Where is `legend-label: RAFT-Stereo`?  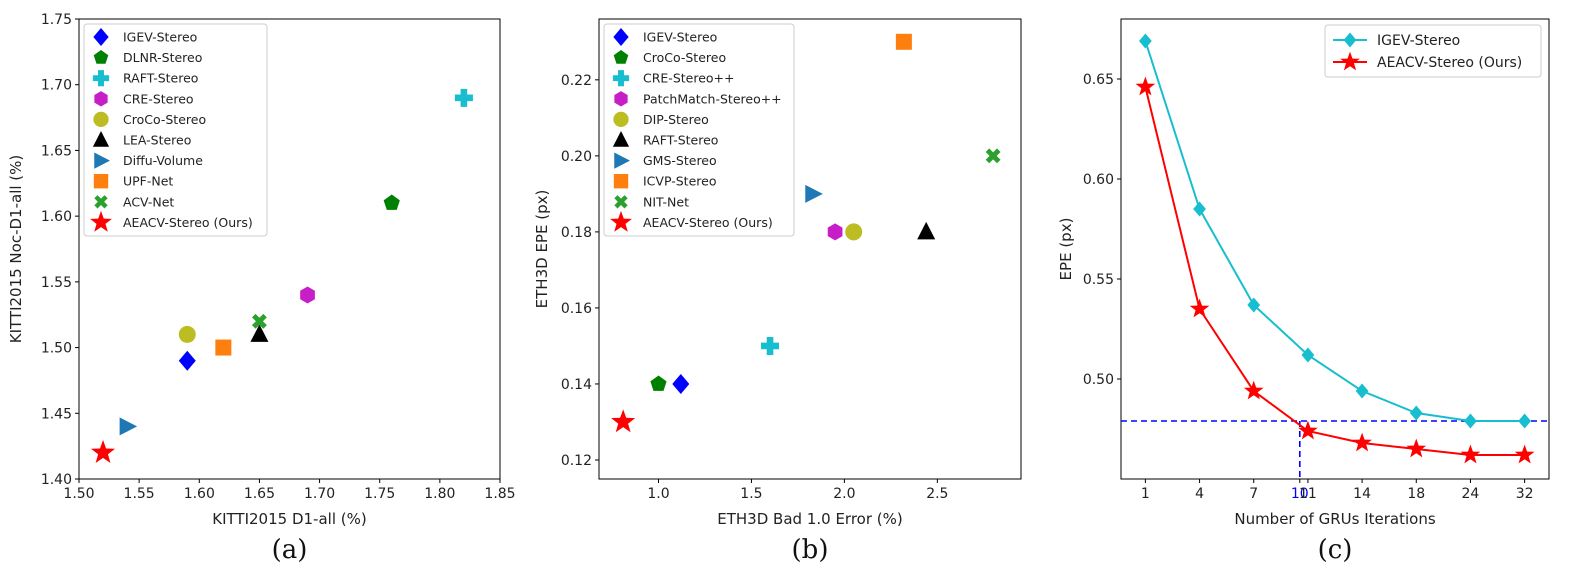
legend-label: RAFT-Stereo is located at coordinates (680, 140).